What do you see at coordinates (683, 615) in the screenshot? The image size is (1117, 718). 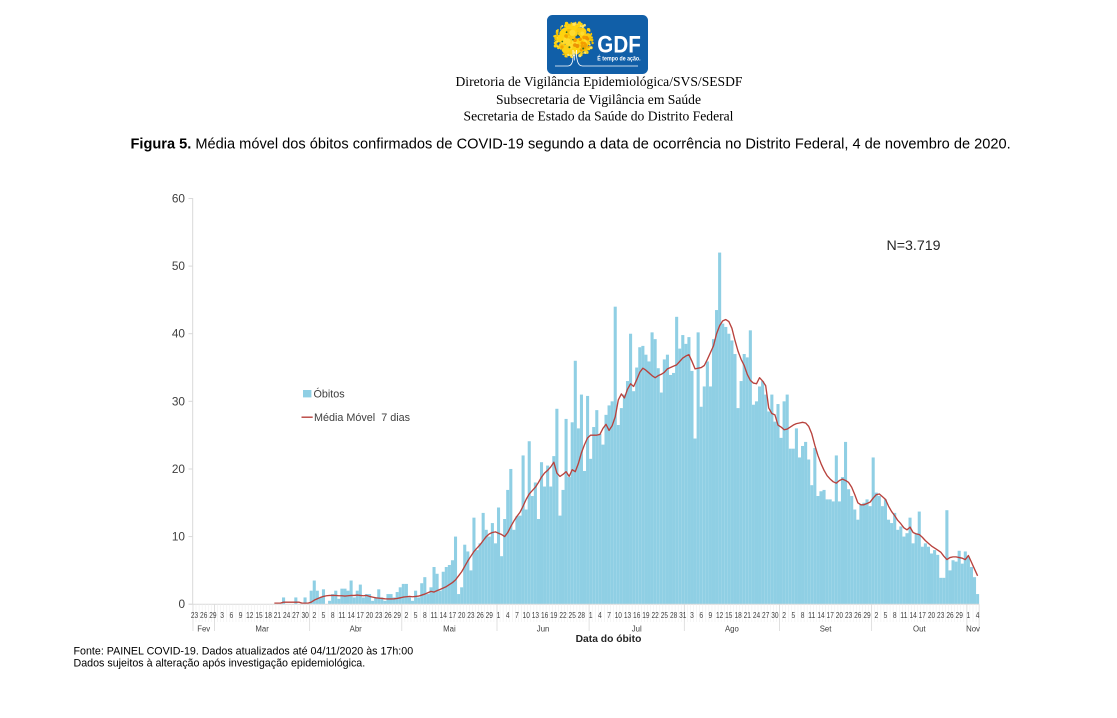 I see `svg-text: 31` at bounding box center [683, 615].